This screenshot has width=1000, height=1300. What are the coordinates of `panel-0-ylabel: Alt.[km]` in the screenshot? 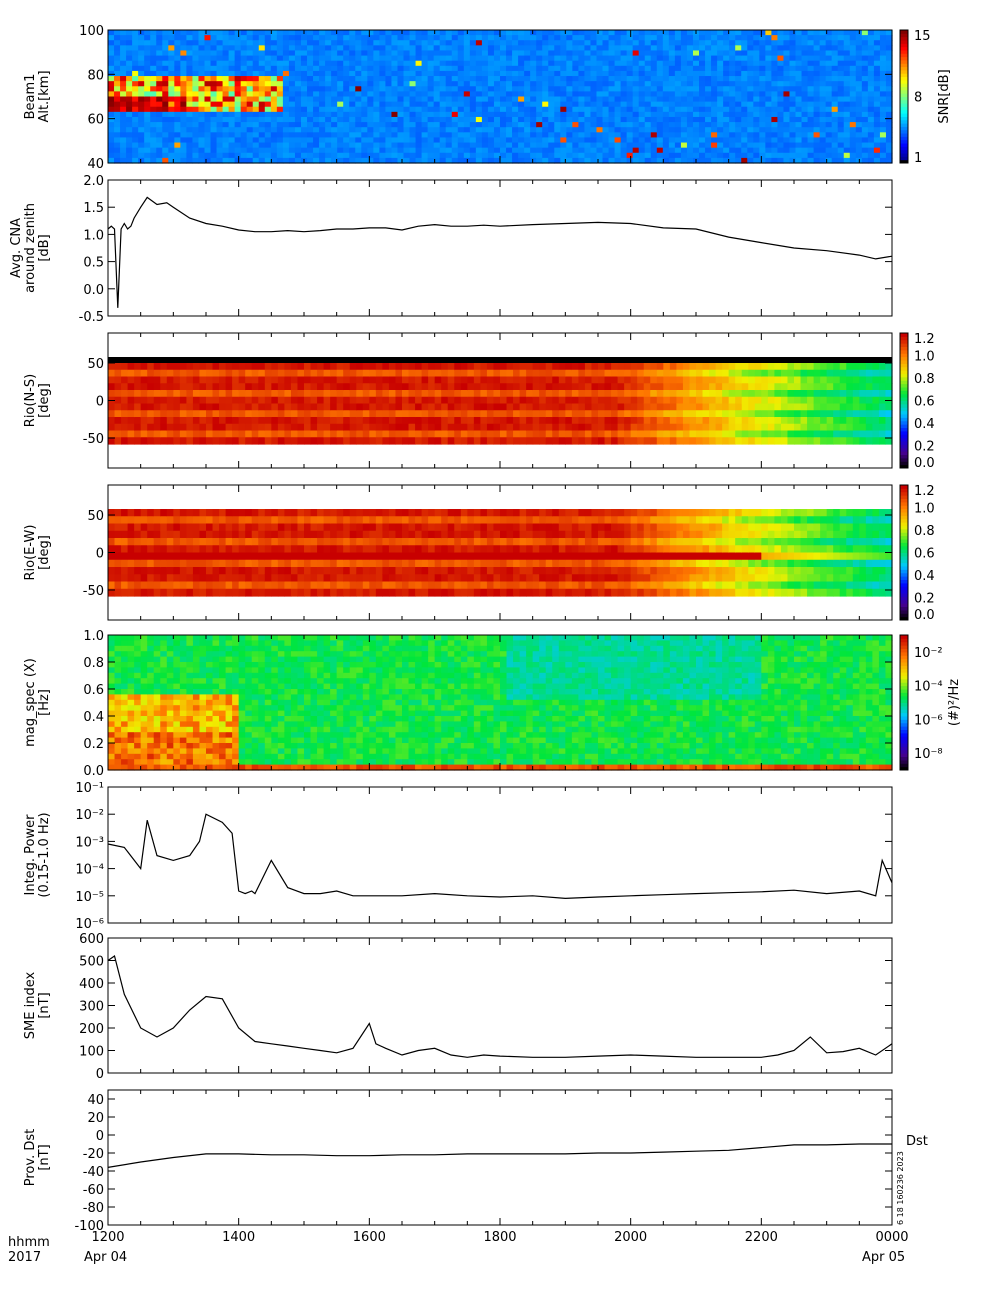 It's located at (44, 96).